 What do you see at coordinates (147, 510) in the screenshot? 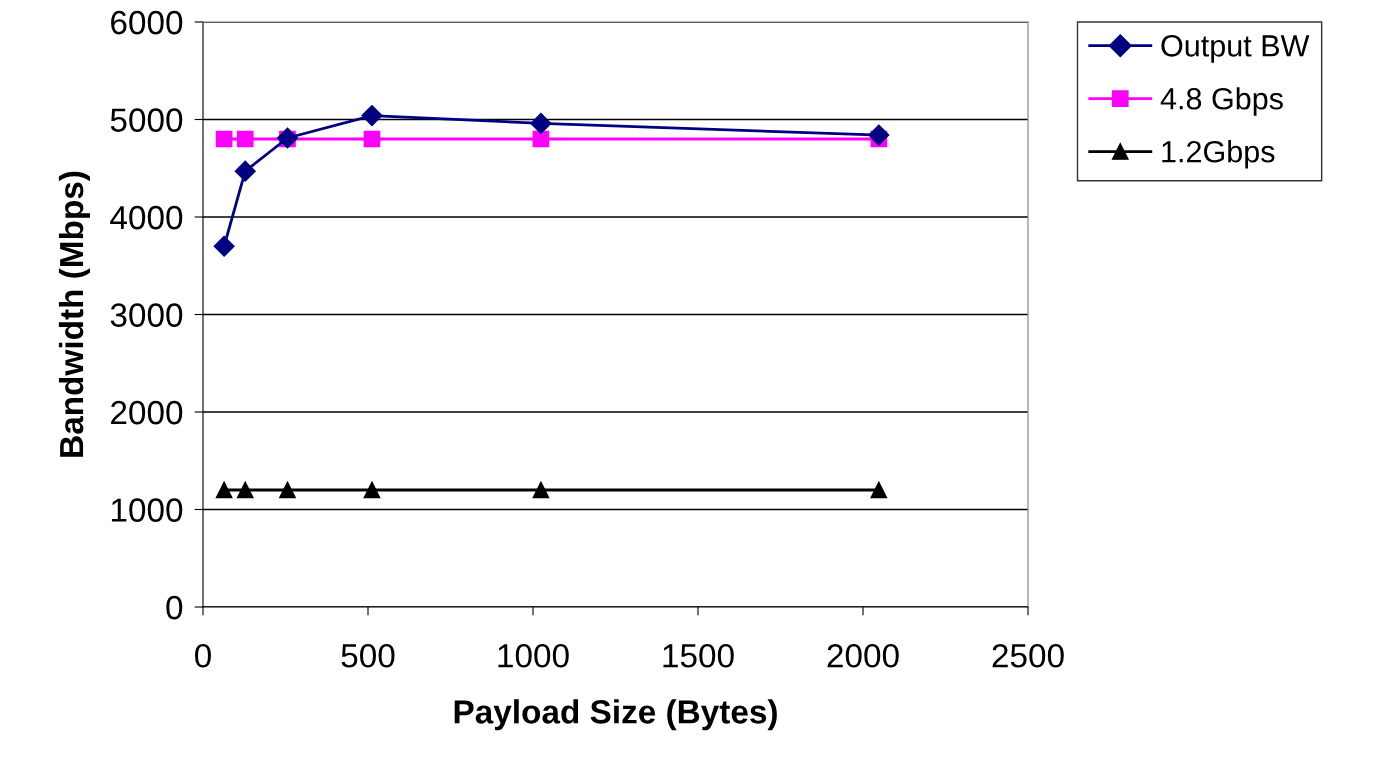
I see `y-tick-label: 1000` at bounding box center [147, 510].